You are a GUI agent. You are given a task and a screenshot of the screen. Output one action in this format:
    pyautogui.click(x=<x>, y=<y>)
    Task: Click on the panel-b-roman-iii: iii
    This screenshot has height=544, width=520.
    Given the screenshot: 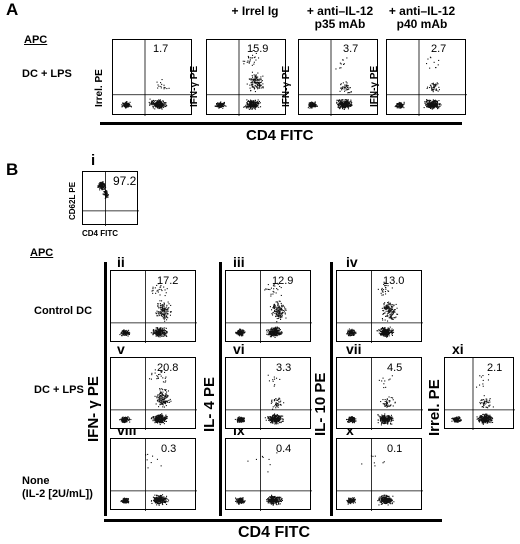 What is the action you would take?
    pyautogui.click(x=239, y=262)
    